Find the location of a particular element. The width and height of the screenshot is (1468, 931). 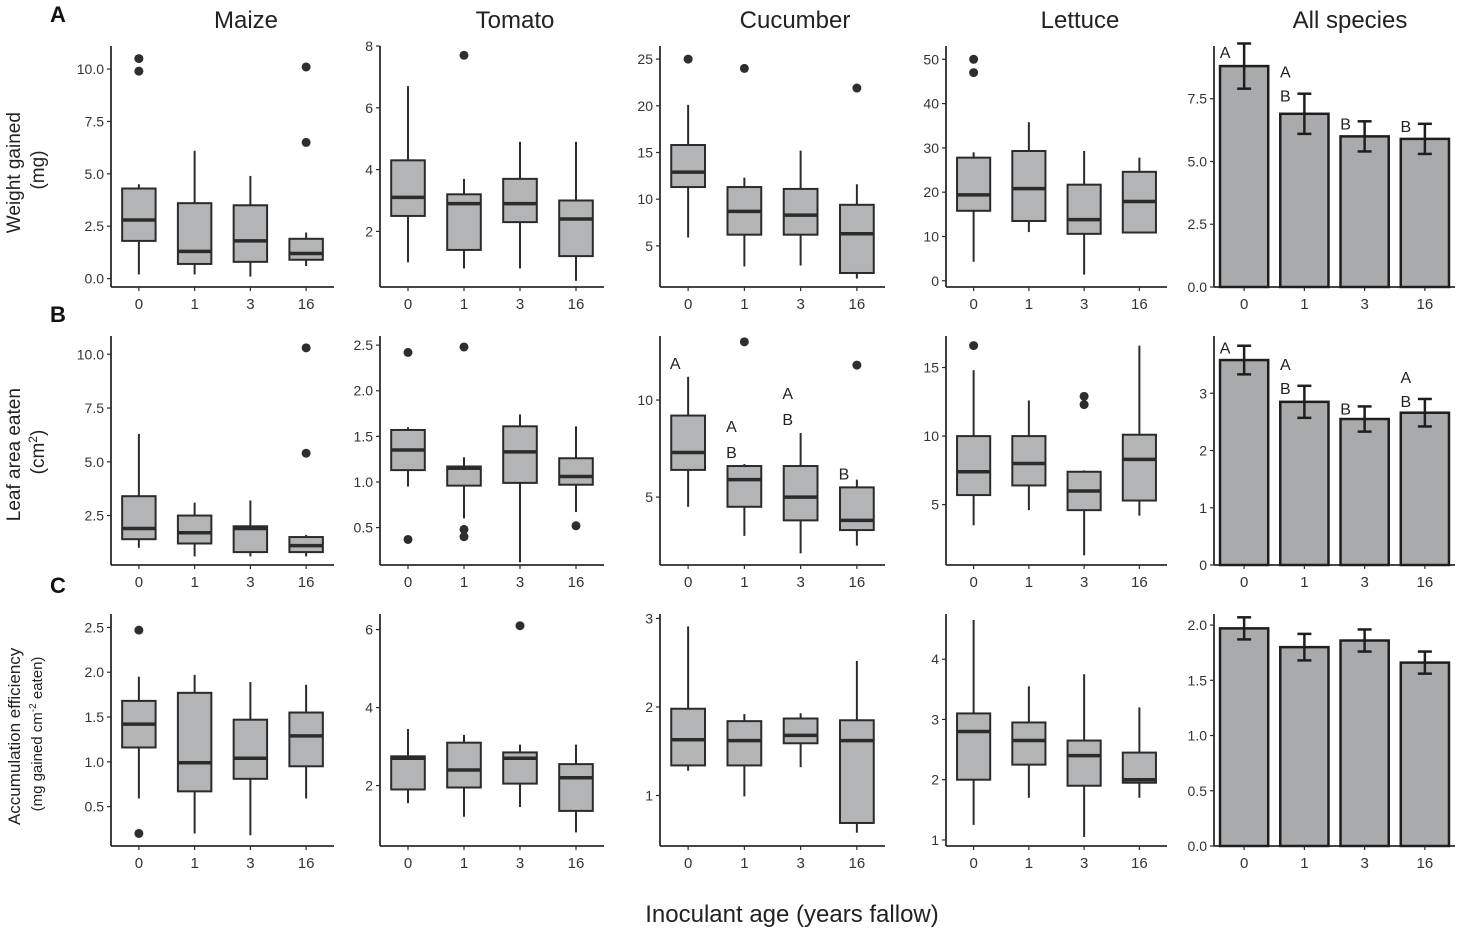

panel-1-tomato-x-tick-label: 3 is located at coordinates (520, 304).